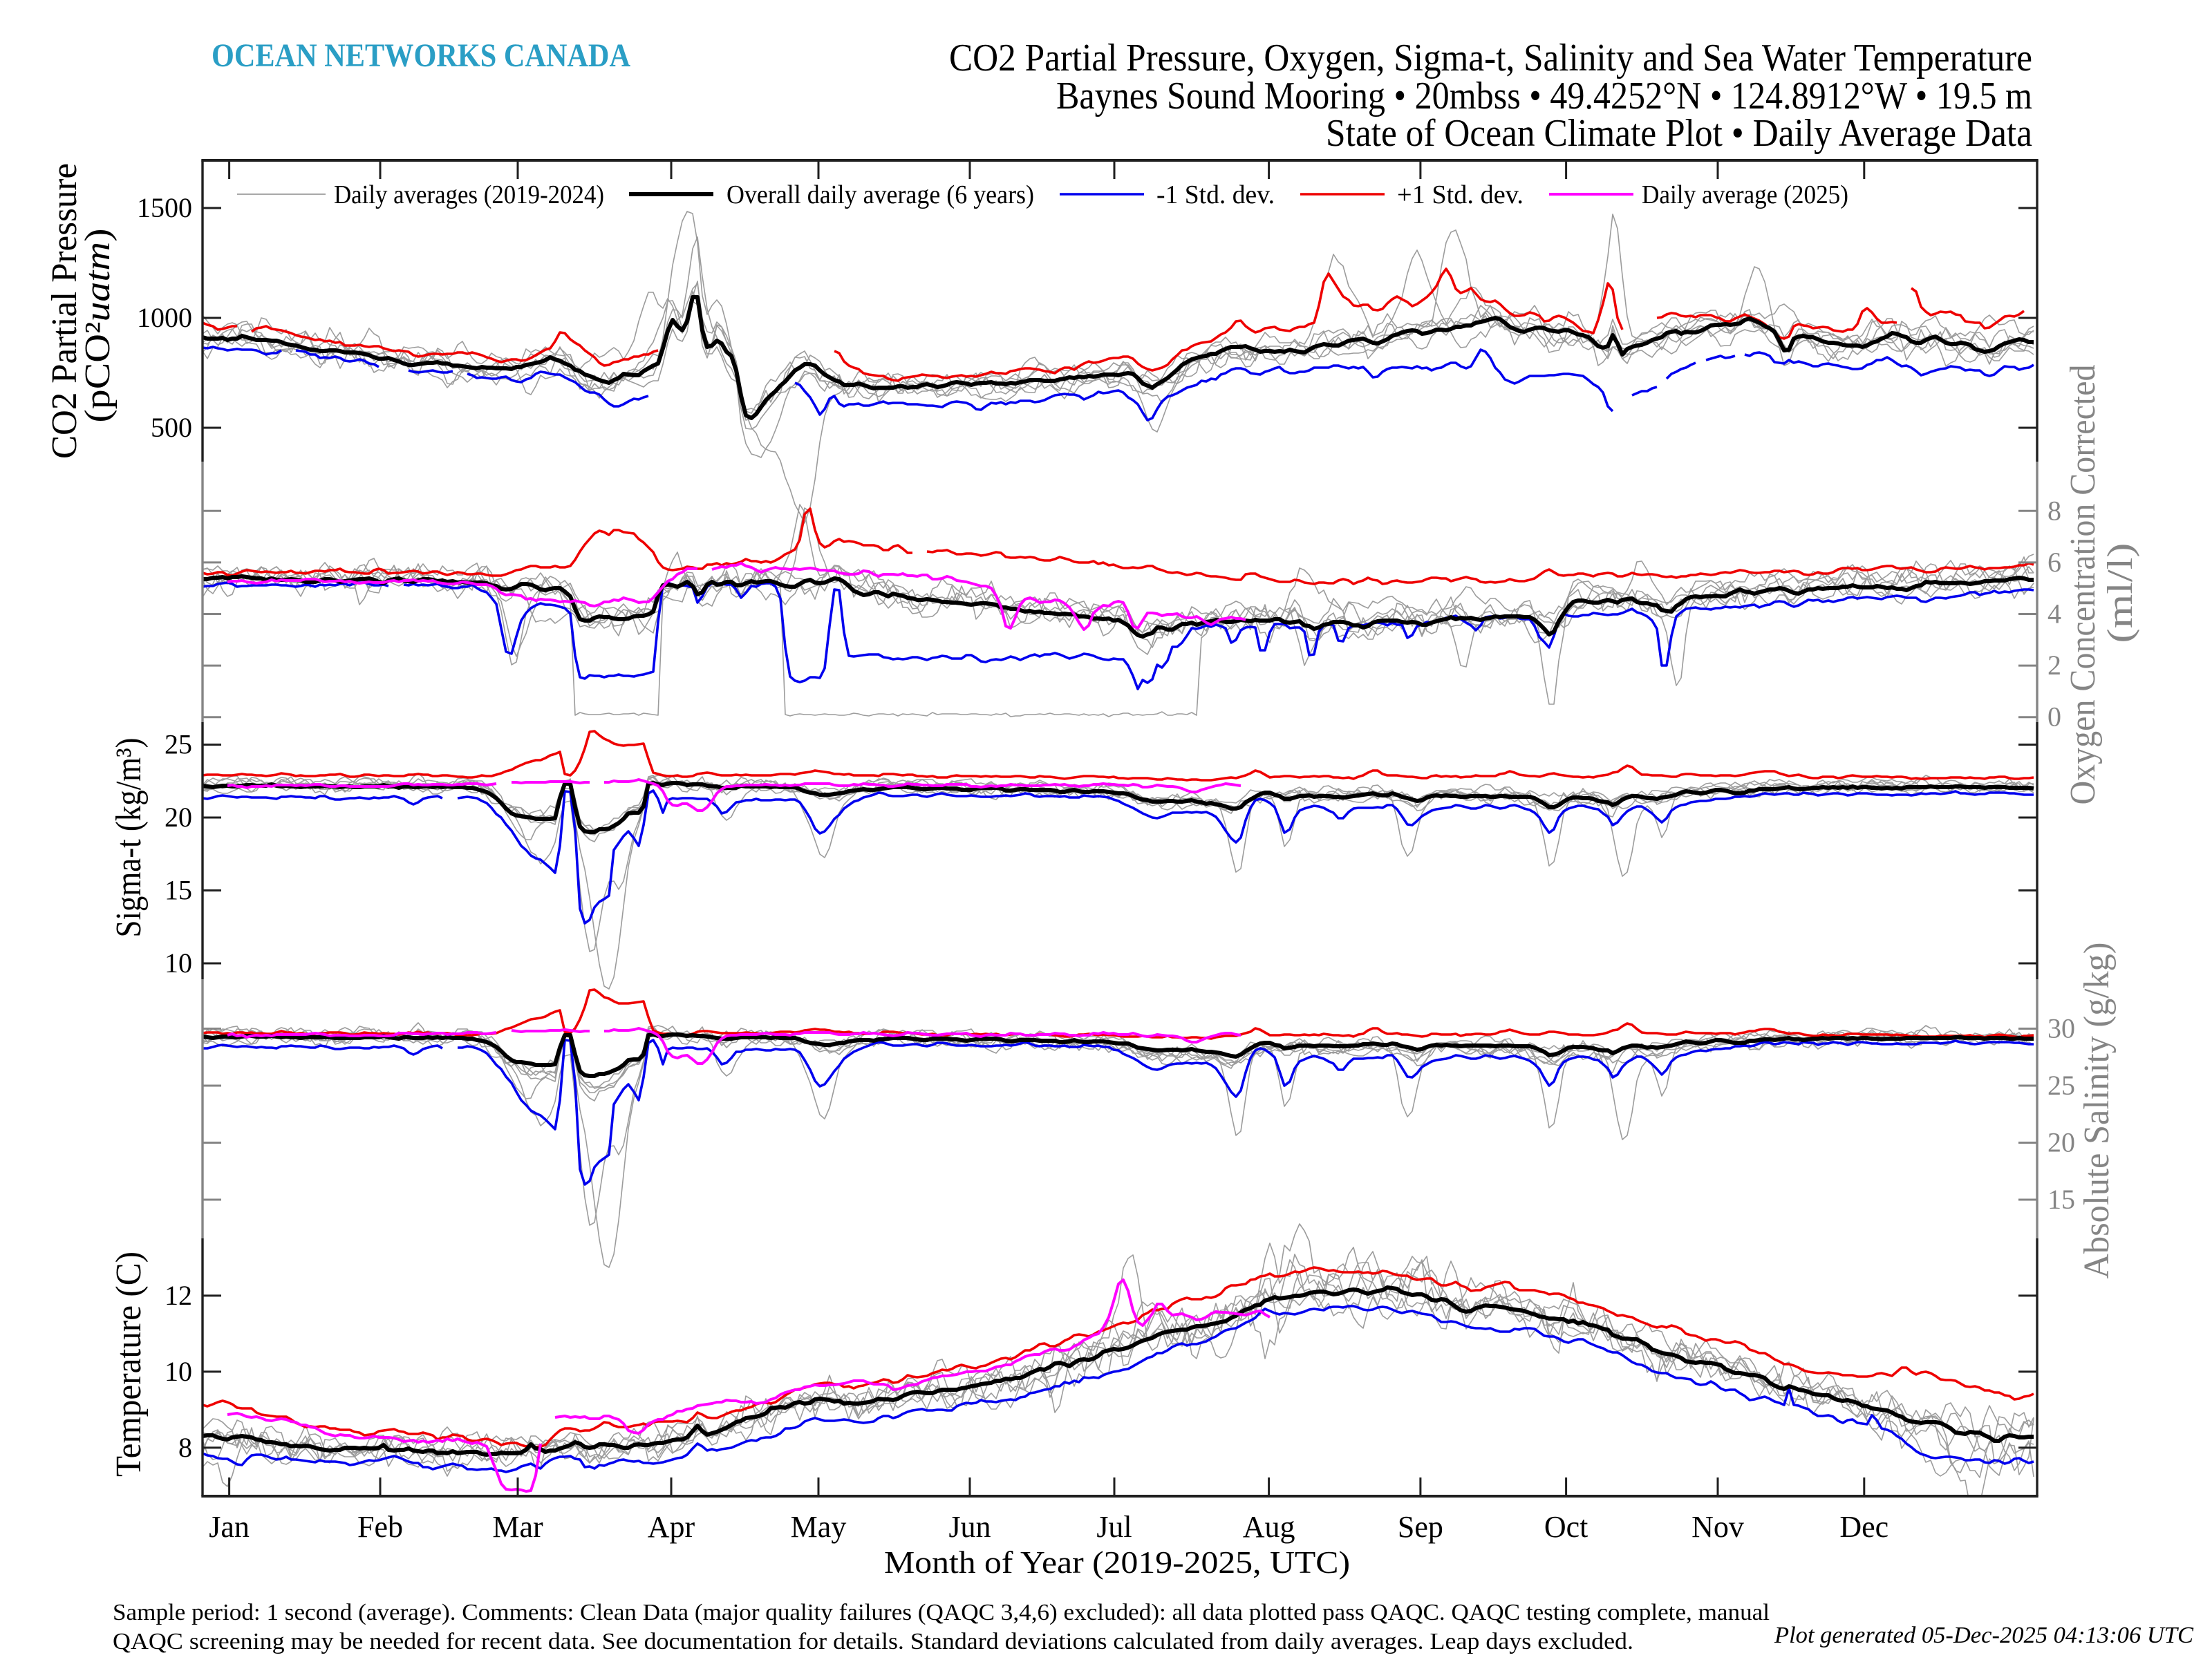 The height and width of the screenshot is (1662, 2212). What do you see at coordinates (178, 1296) in the screenshot?
I see `svg-text: 12` at bounding box center [178, 1296].